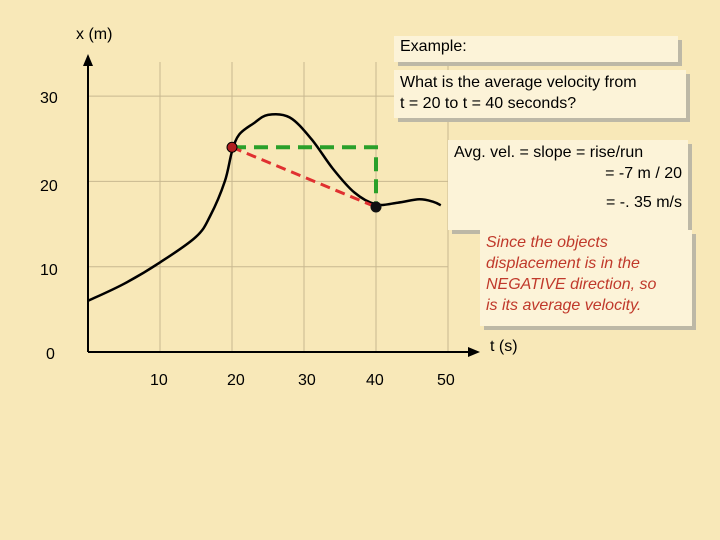 This screenshot has height=540, width=720. I want to click on x-tick-label-10: 10, so click(159, 380).